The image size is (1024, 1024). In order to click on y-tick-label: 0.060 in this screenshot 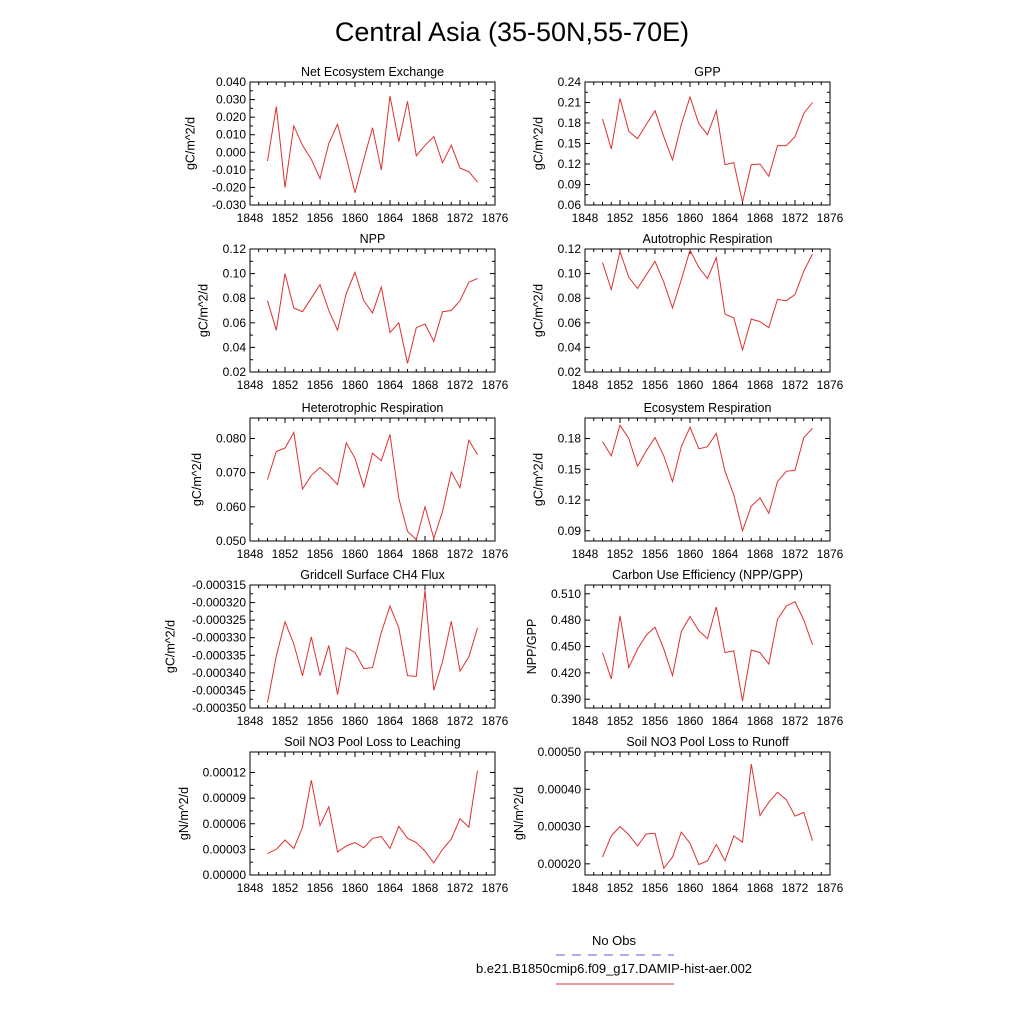, I will do `click(231, 507)`.